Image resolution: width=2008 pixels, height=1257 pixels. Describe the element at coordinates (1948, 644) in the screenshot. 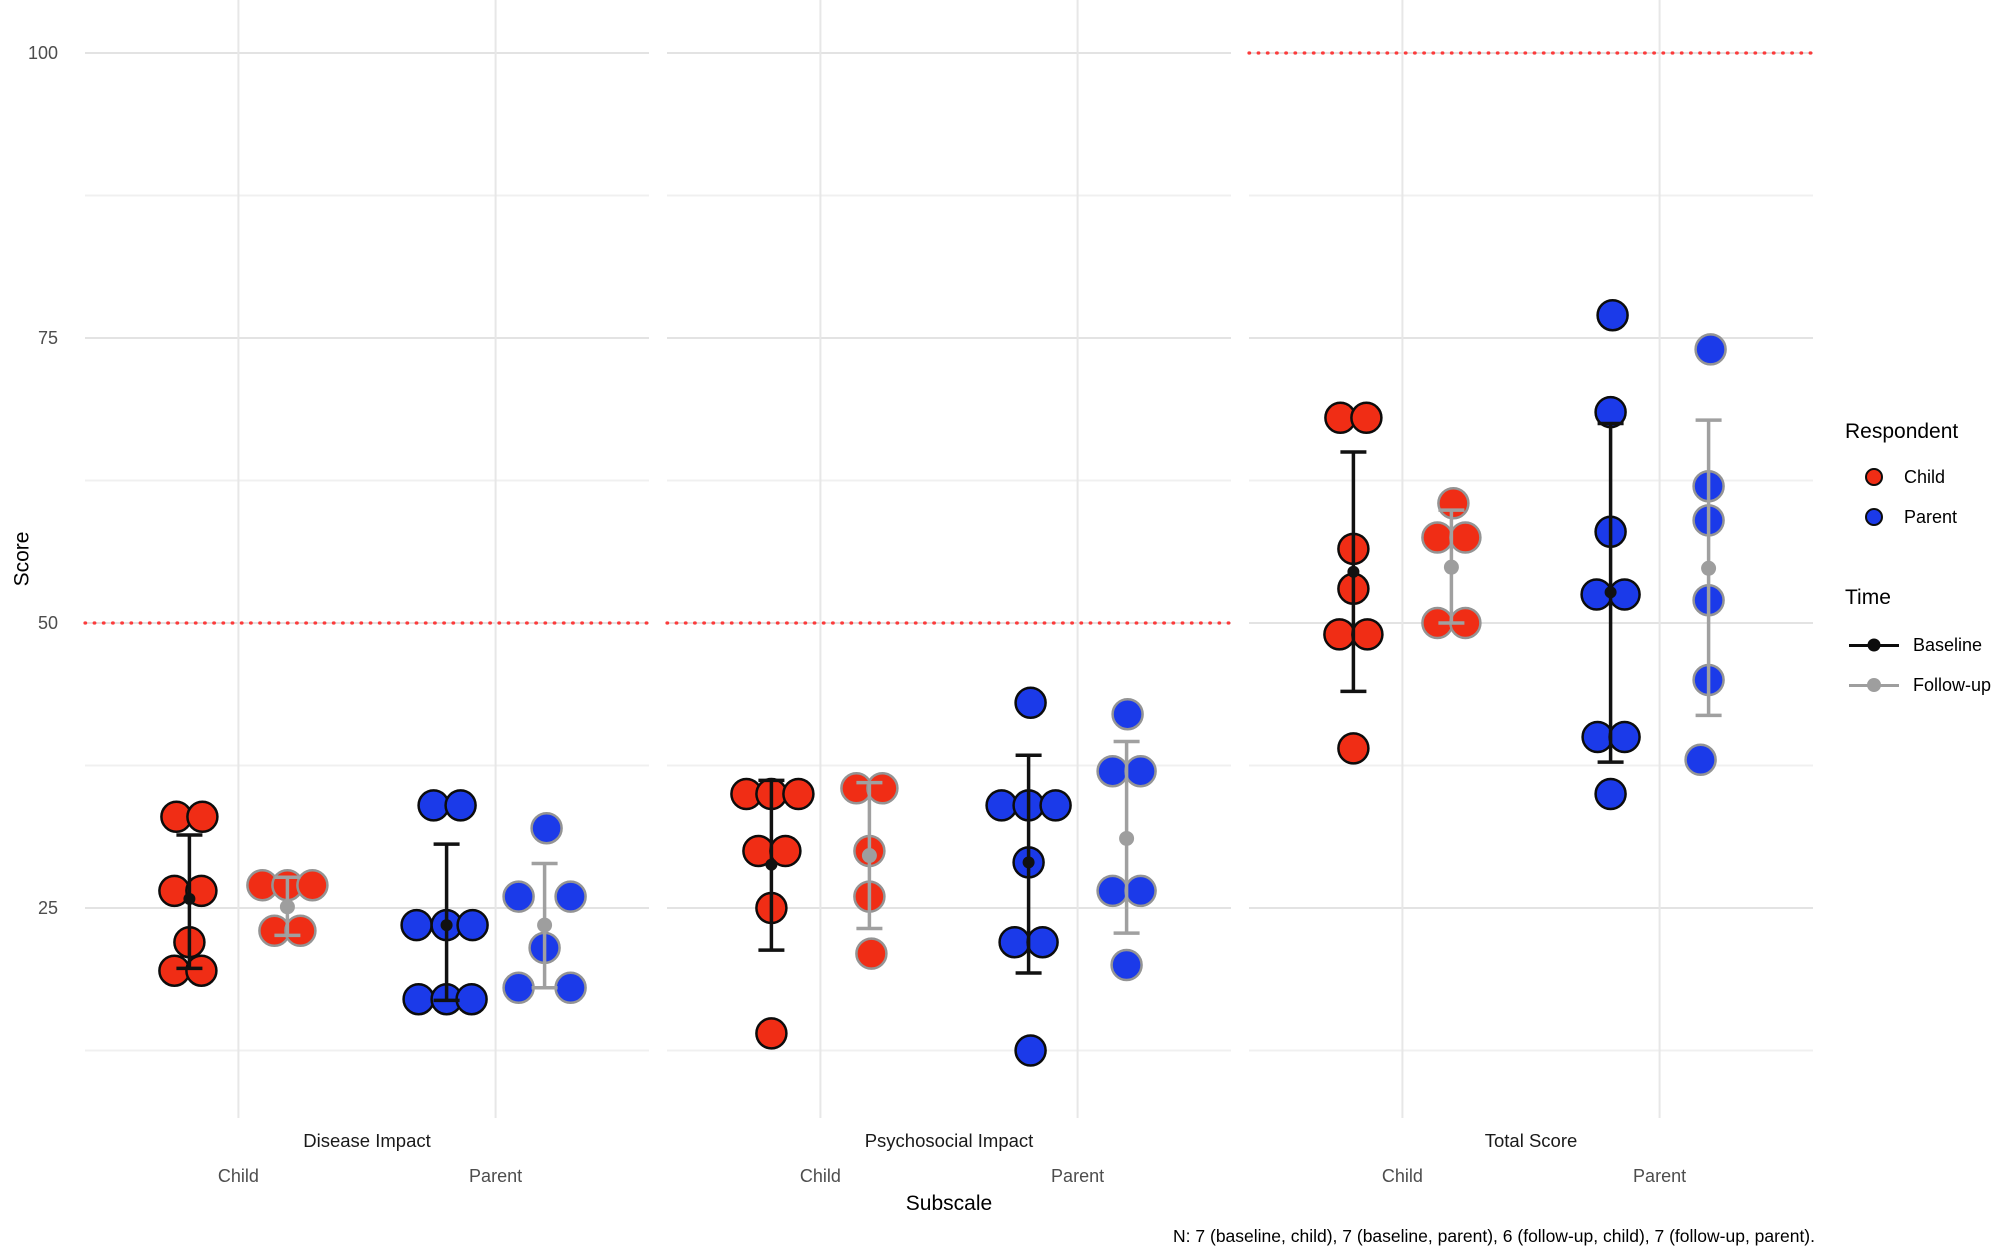

I see `legend-item-baseline-label: Baseline` at that location.